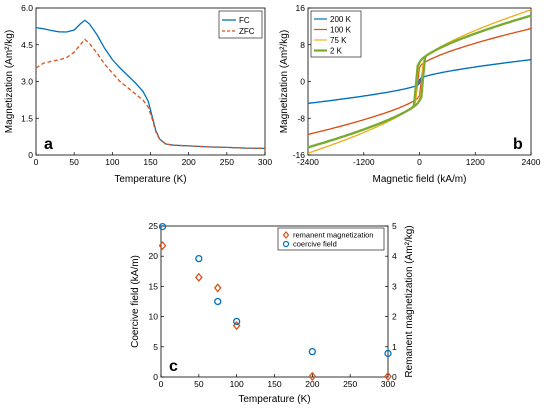 The image size is (550, 411). What do you see at coordinates (420, 179) in the screenshot?
I see `panel-b-x-axis-label: Magnetic field (kA/m)` at bounding box center [420, 179].